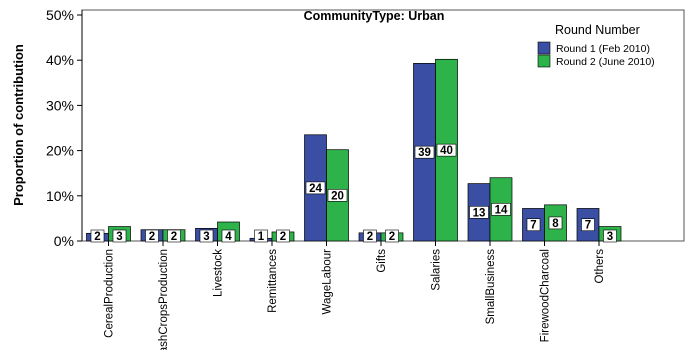  I want to click on data-label: 40, so click(446, 151).